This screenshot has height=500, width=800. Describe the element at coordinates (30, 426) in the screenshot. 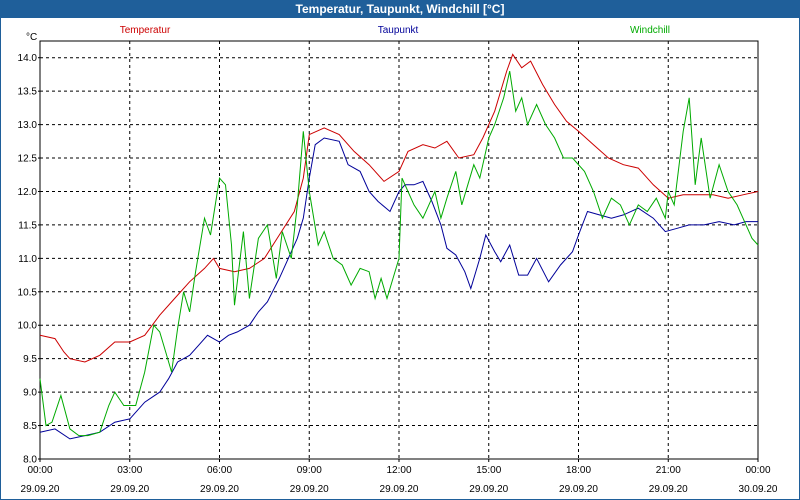

I see `y-tick-label: 8.5` at that location.